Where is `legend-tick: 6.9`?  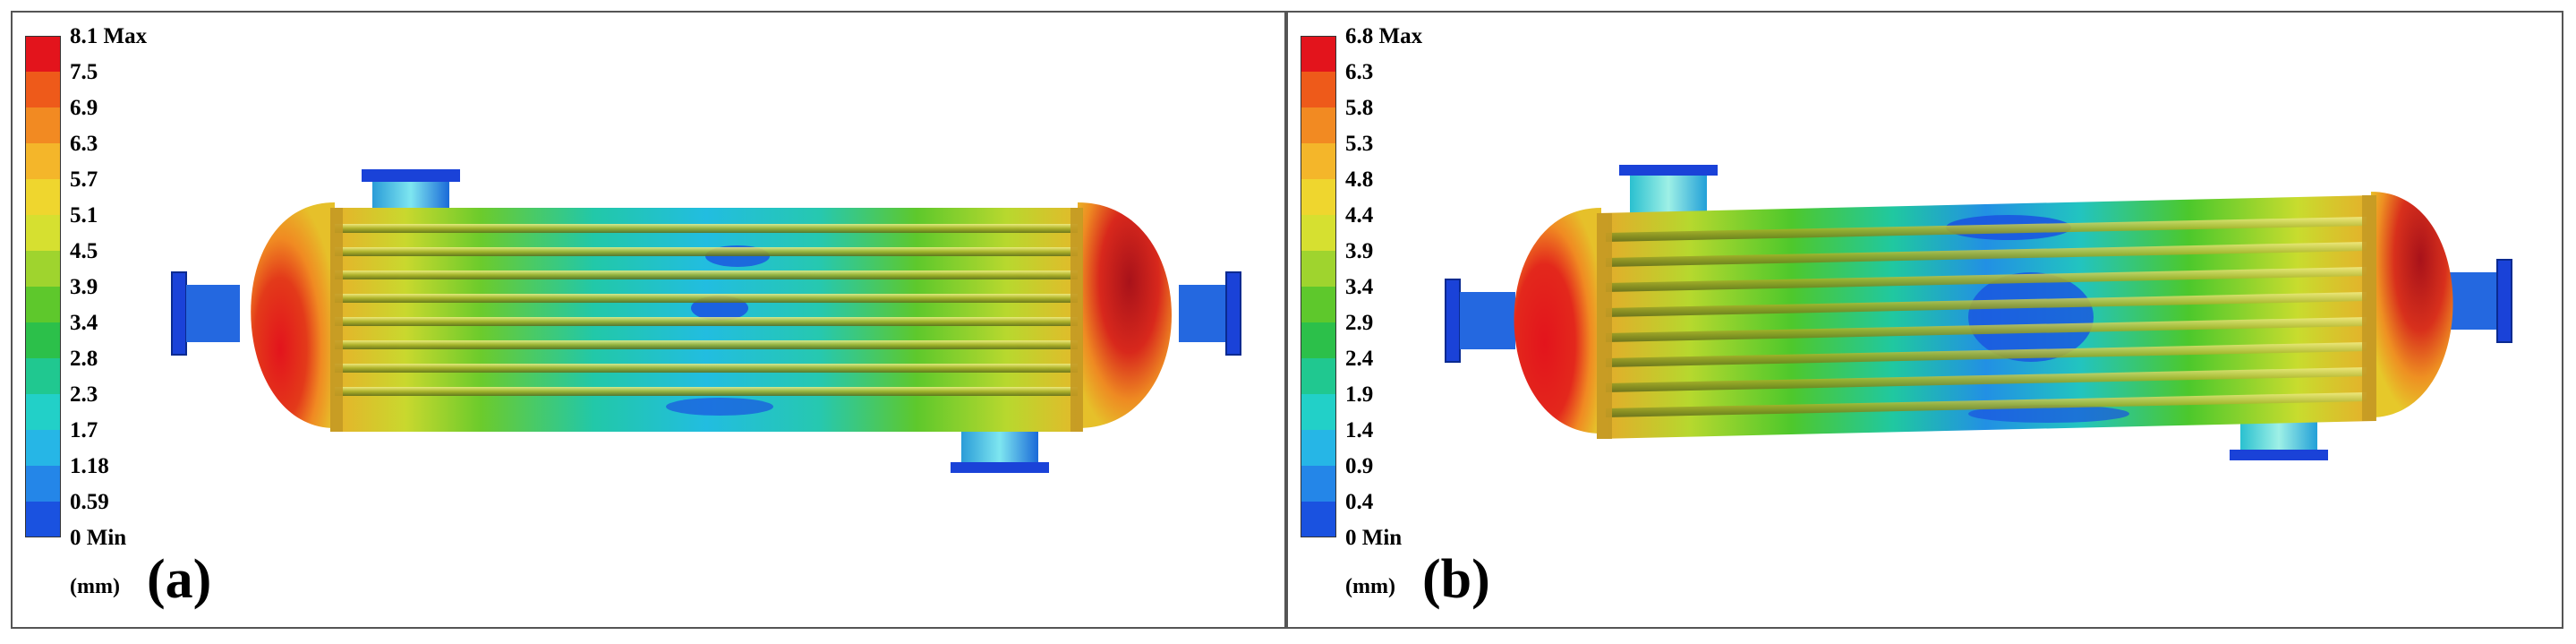
legend-tick: 6.9 is located at coordinates (84, 108).